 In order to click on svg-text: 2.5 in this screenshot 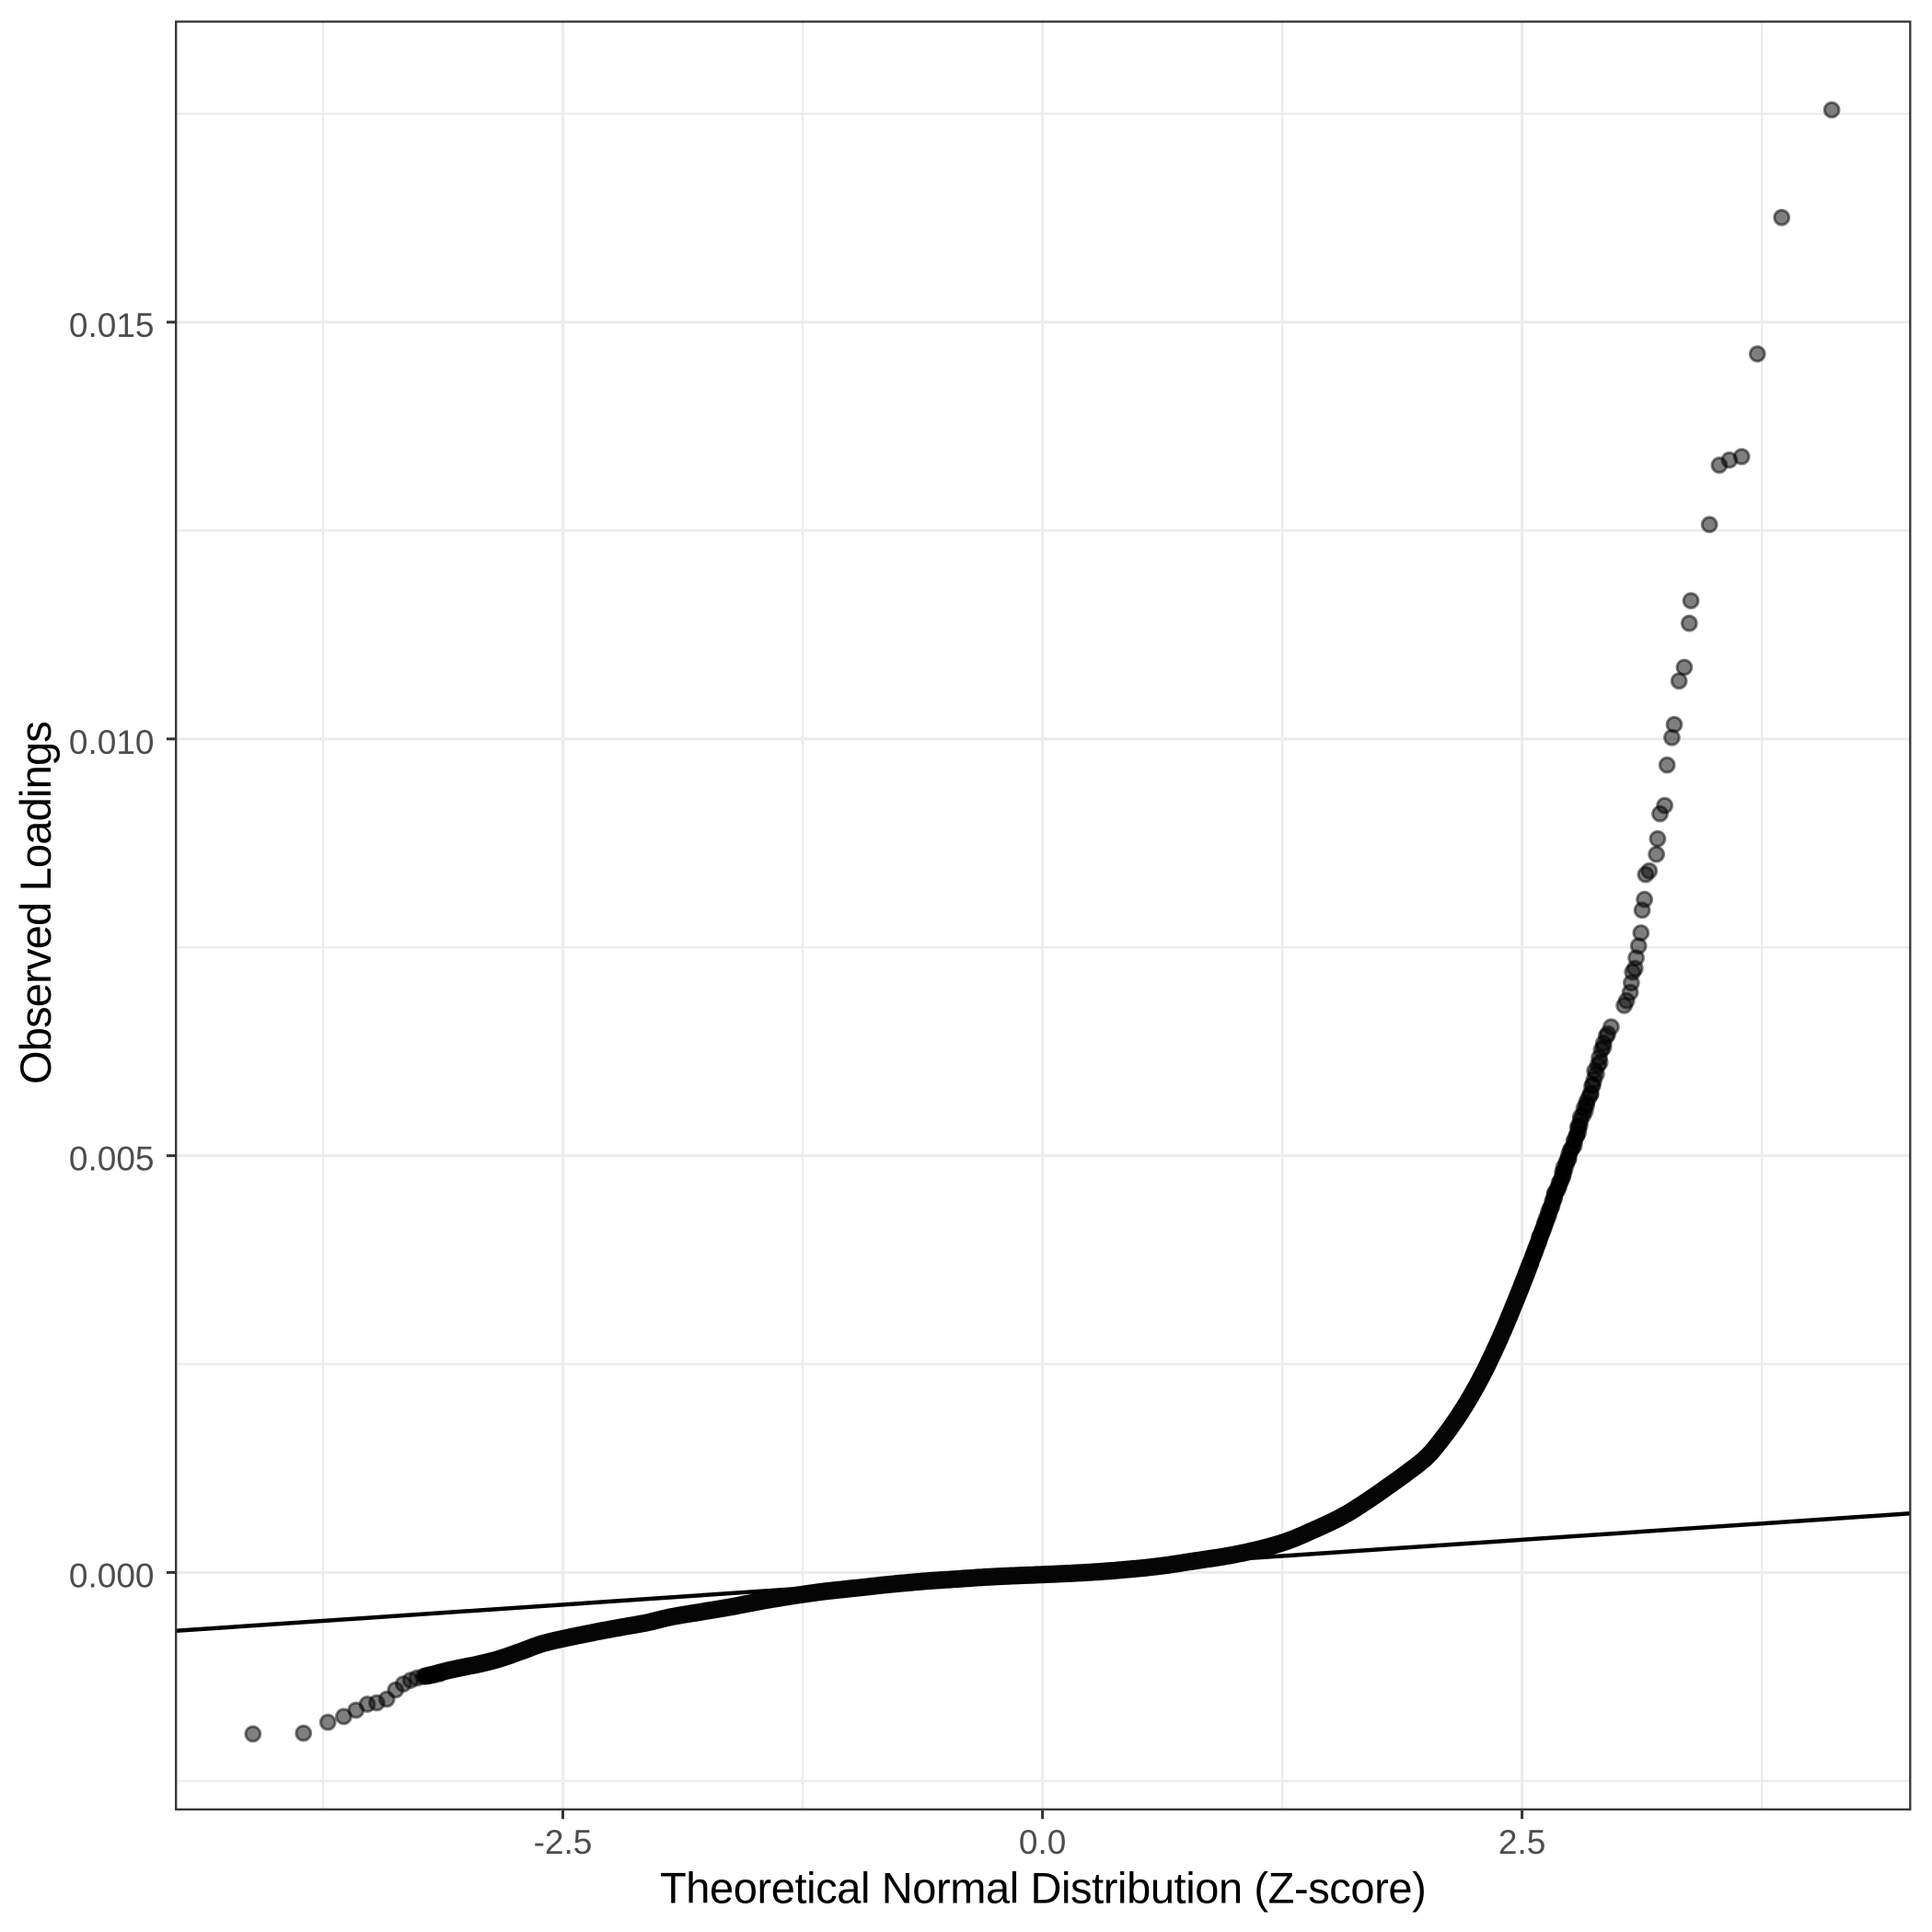, I will do `click(1522, 1842)`.